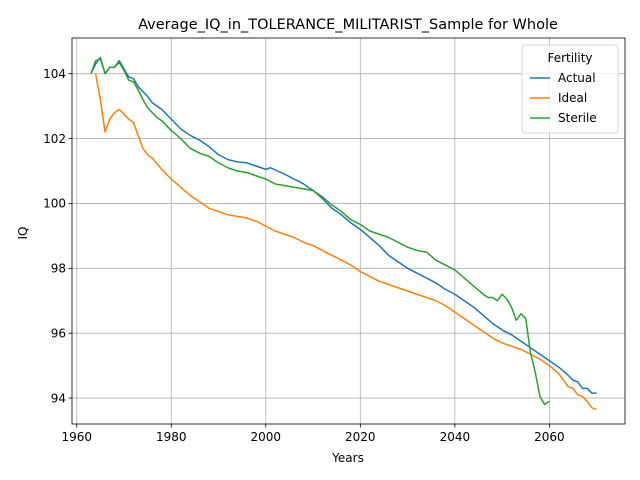 The image size is (640, 480). What do you see at coordinates (76, 437) in the screenshot?
I see `x-tick-label: 1960` at bounding box center [76, 437].